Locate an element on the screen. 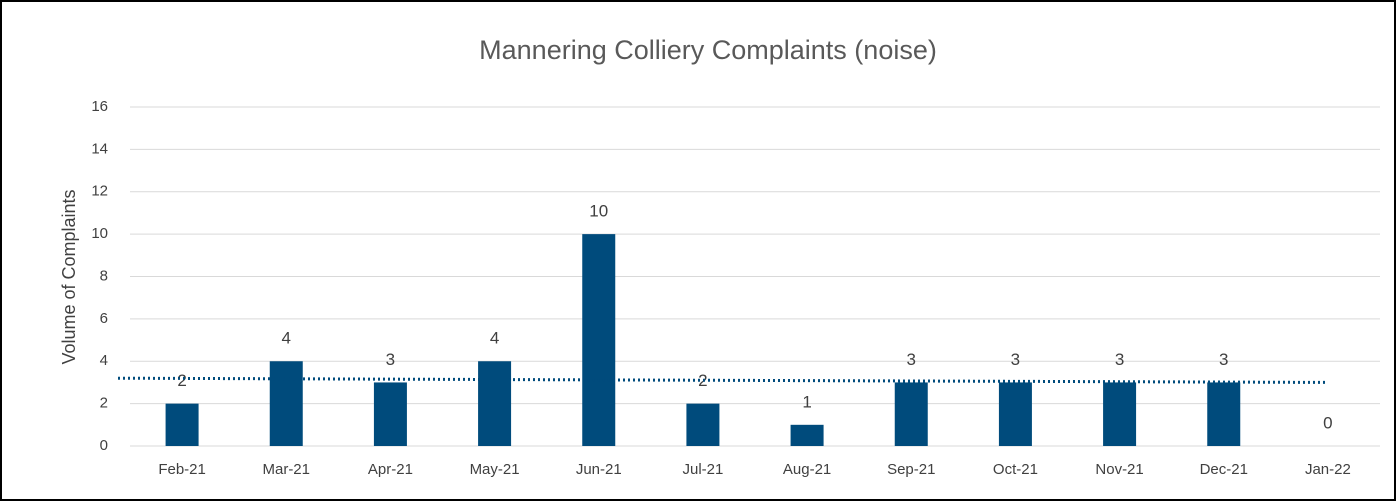 This screenshot has height=501, width=1396. x-tick-label: Jan-22 is located at coordinates (1328, 469).